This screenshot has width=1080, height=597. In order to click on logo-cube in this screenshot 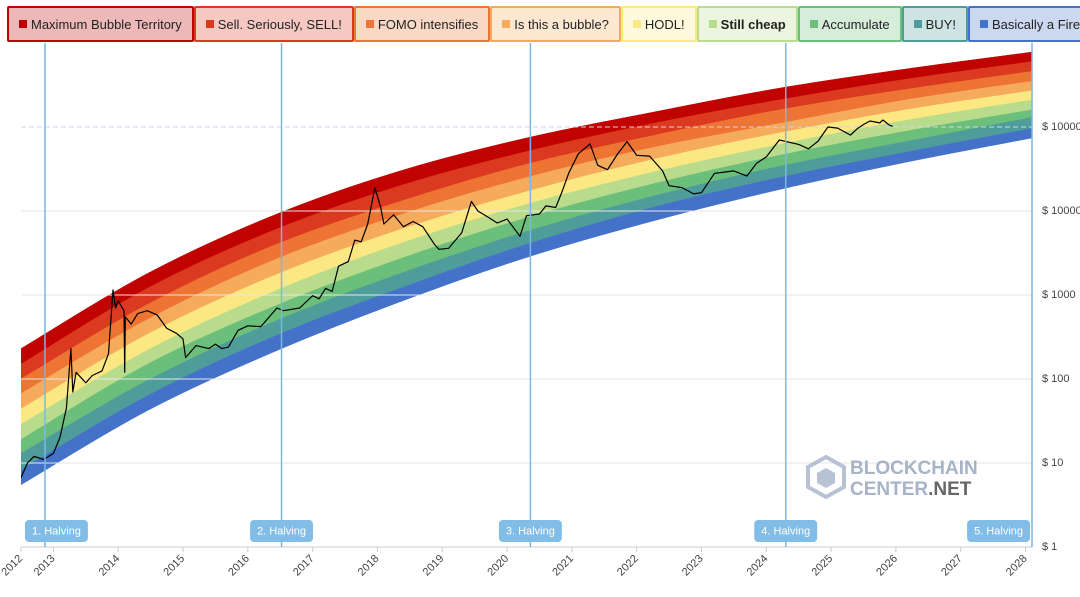, I will do `click(826, 478)`.